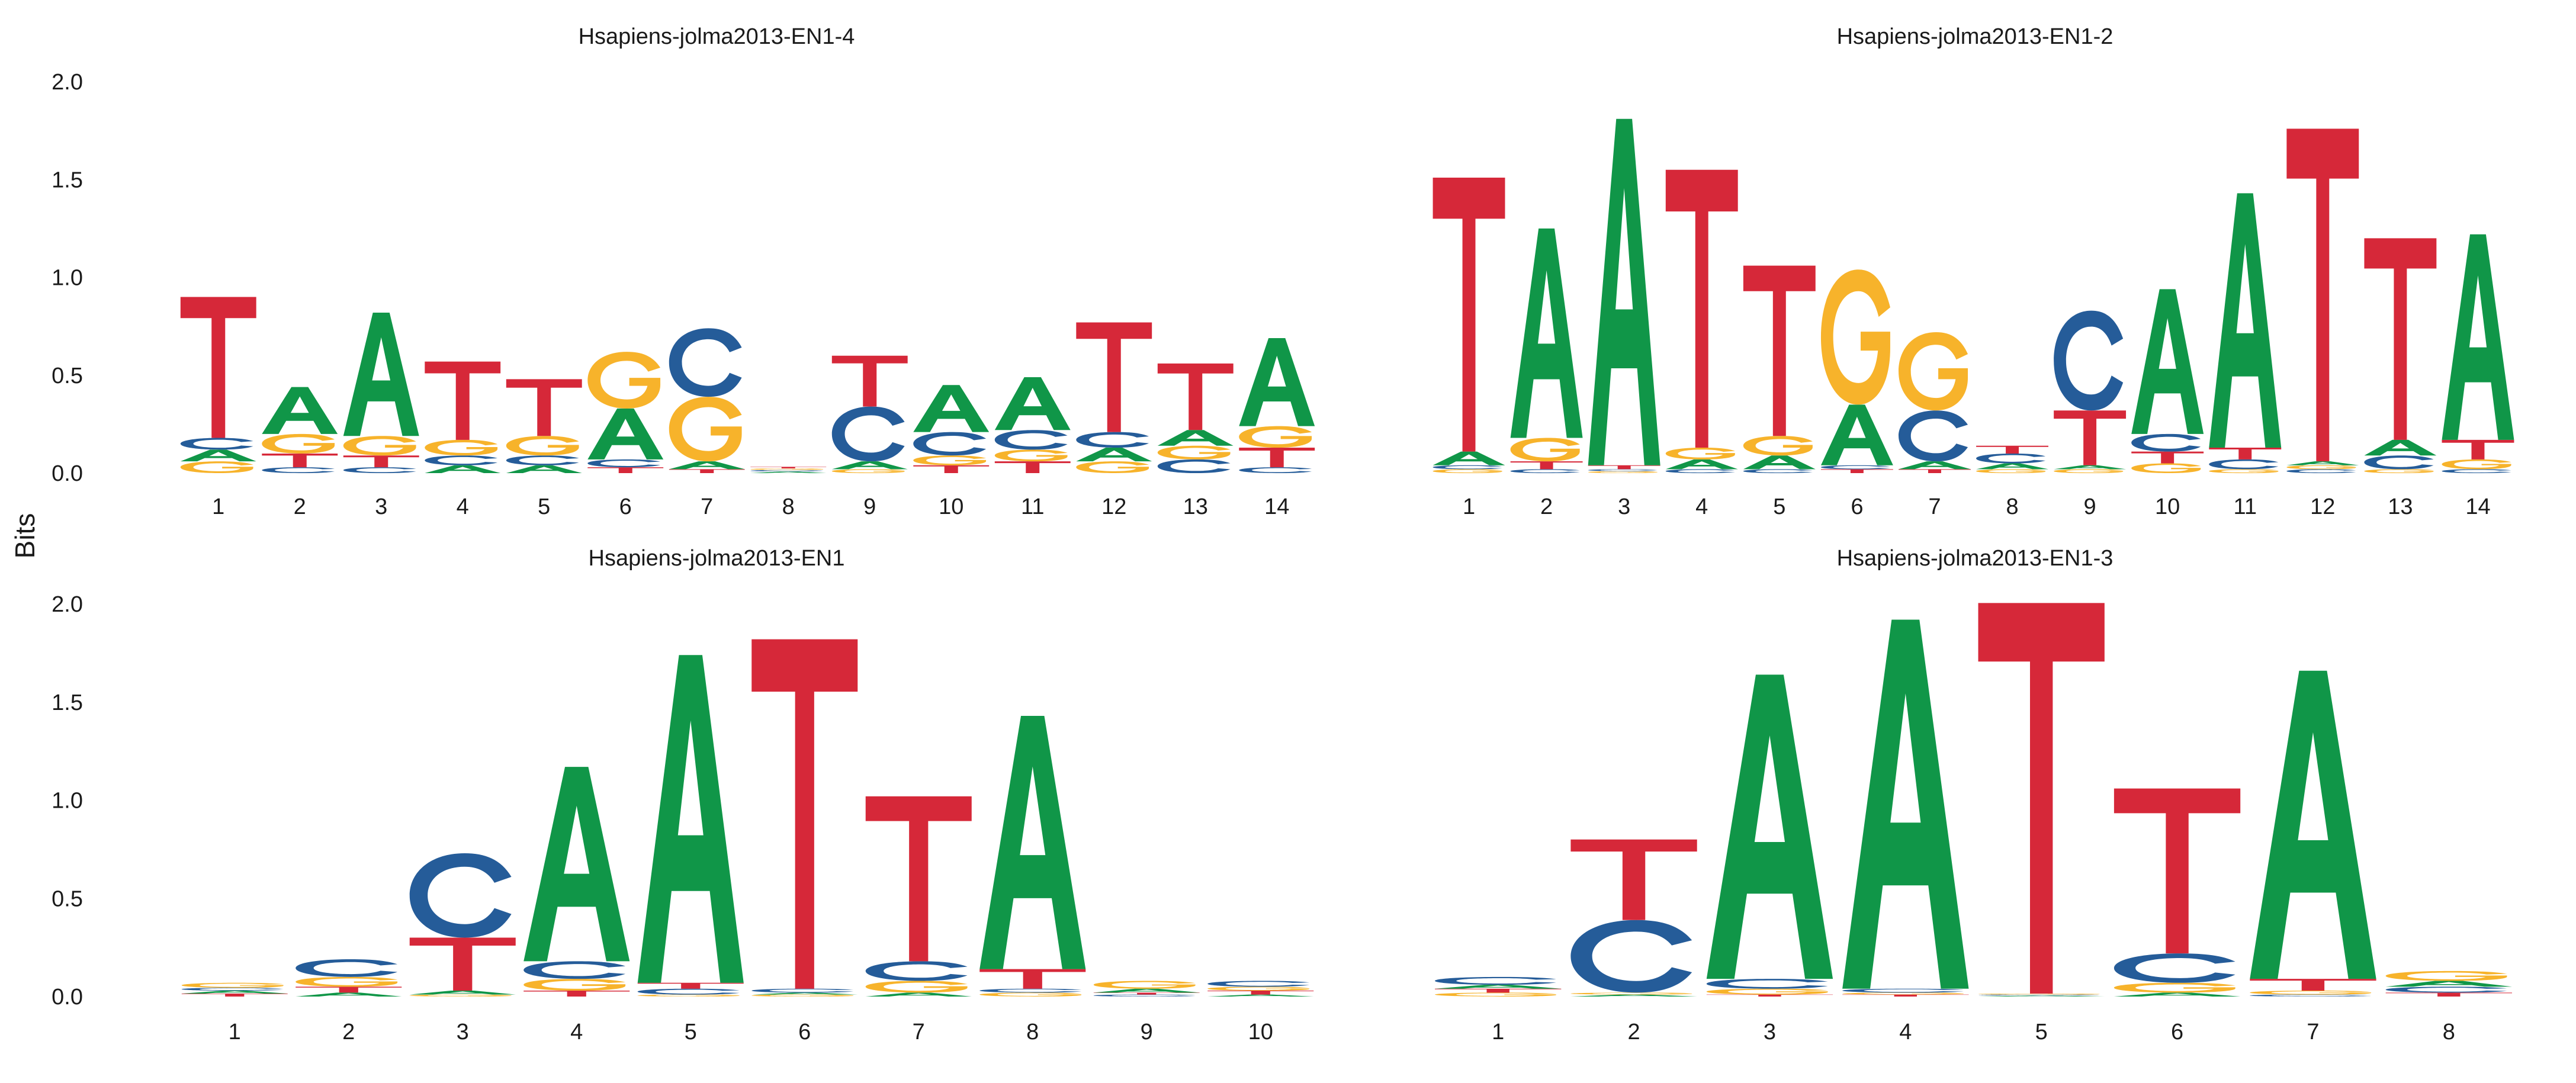 This screenshot has width=2576, height=1083. Describe the element at coordinates (2313, 1033) in the screenshot. I see `x-tick-label: 7` at that location.